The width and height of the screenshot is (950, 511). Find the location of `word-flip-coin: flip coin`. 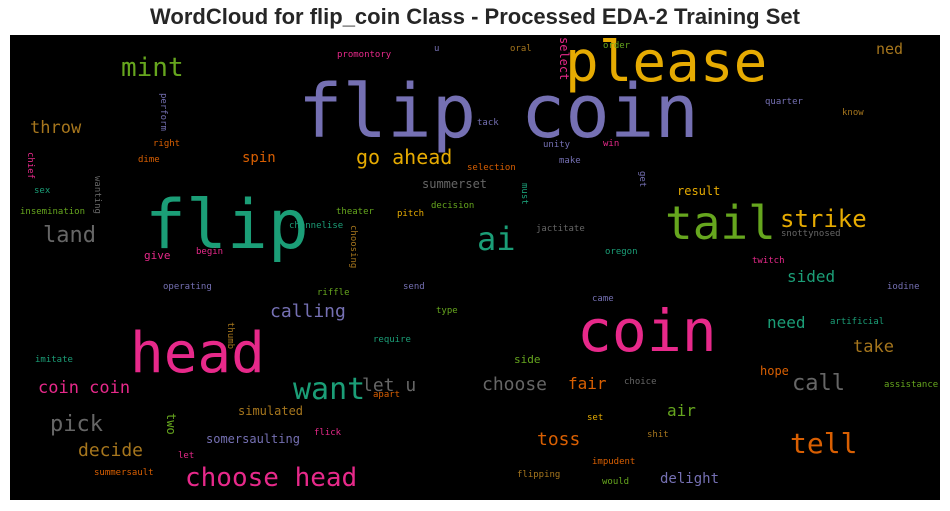

word-flip-coin: flip coin is located at coordinates (498, 112).